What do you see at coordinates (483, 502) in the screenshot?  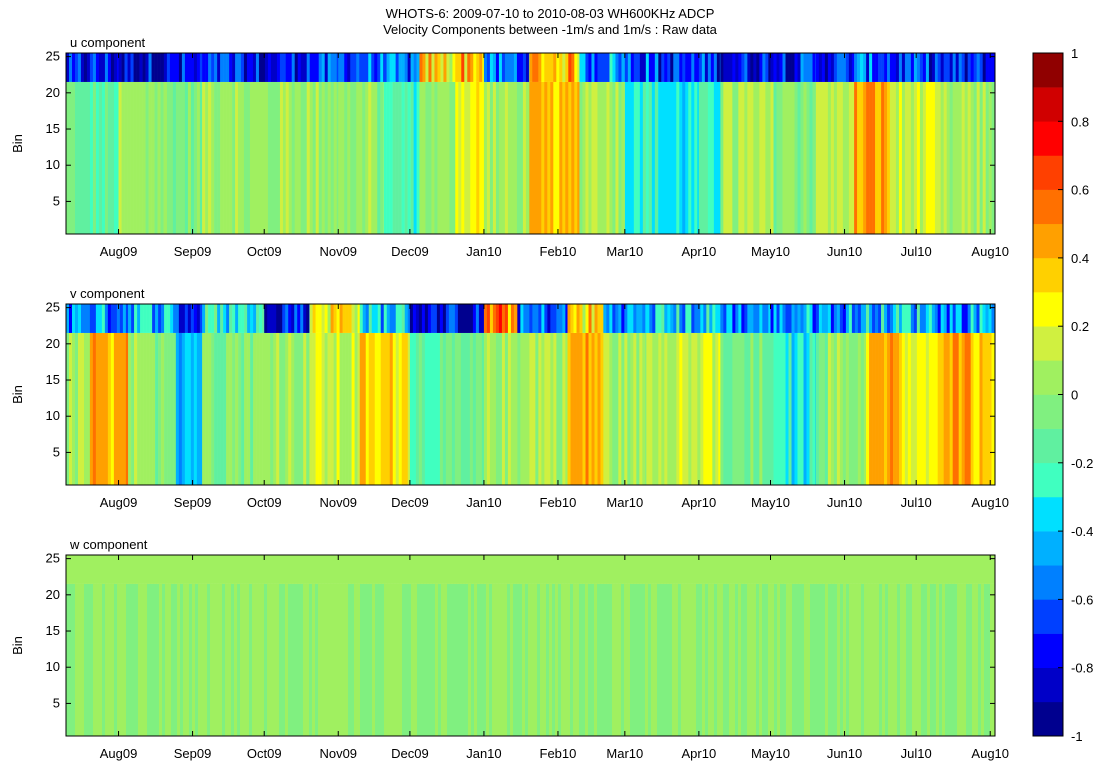 I see `x-tick-label: Jan10` at bounding box center [483, 502].